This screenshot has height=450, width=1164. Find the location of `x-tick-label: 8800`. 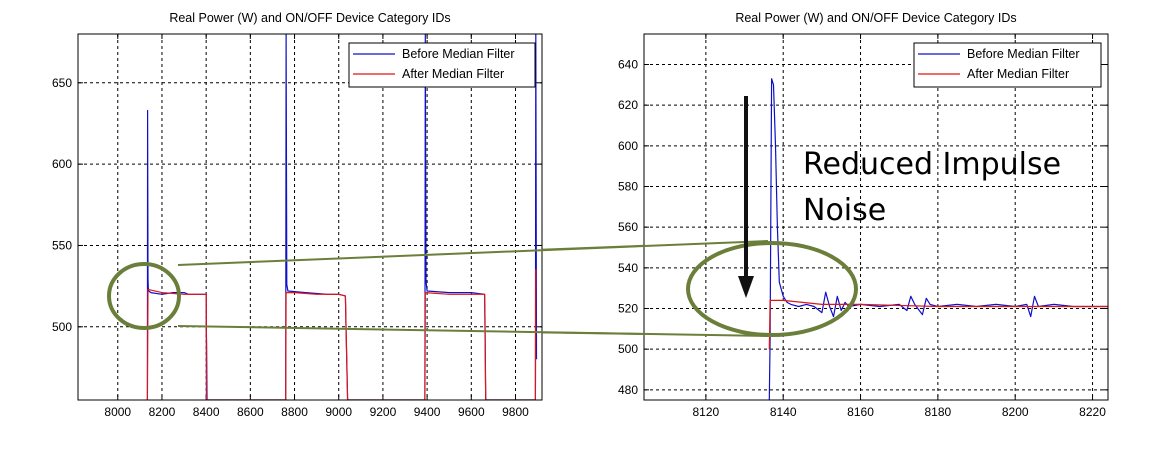

x-tick-label: 8800 is located at coordinates (294, 412).